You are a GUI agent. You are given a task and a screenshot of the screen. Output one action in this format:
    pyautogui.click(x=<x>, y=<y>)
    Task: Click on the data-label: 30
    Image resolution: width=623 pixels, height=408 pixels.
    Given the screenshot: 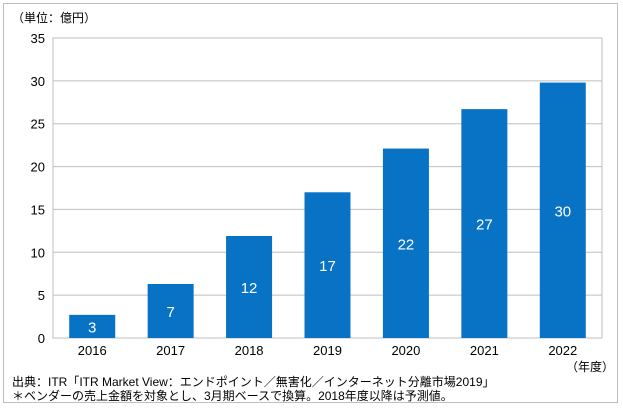 What is the action you would take?
    pyautogui.click(x=562, y=211)
    